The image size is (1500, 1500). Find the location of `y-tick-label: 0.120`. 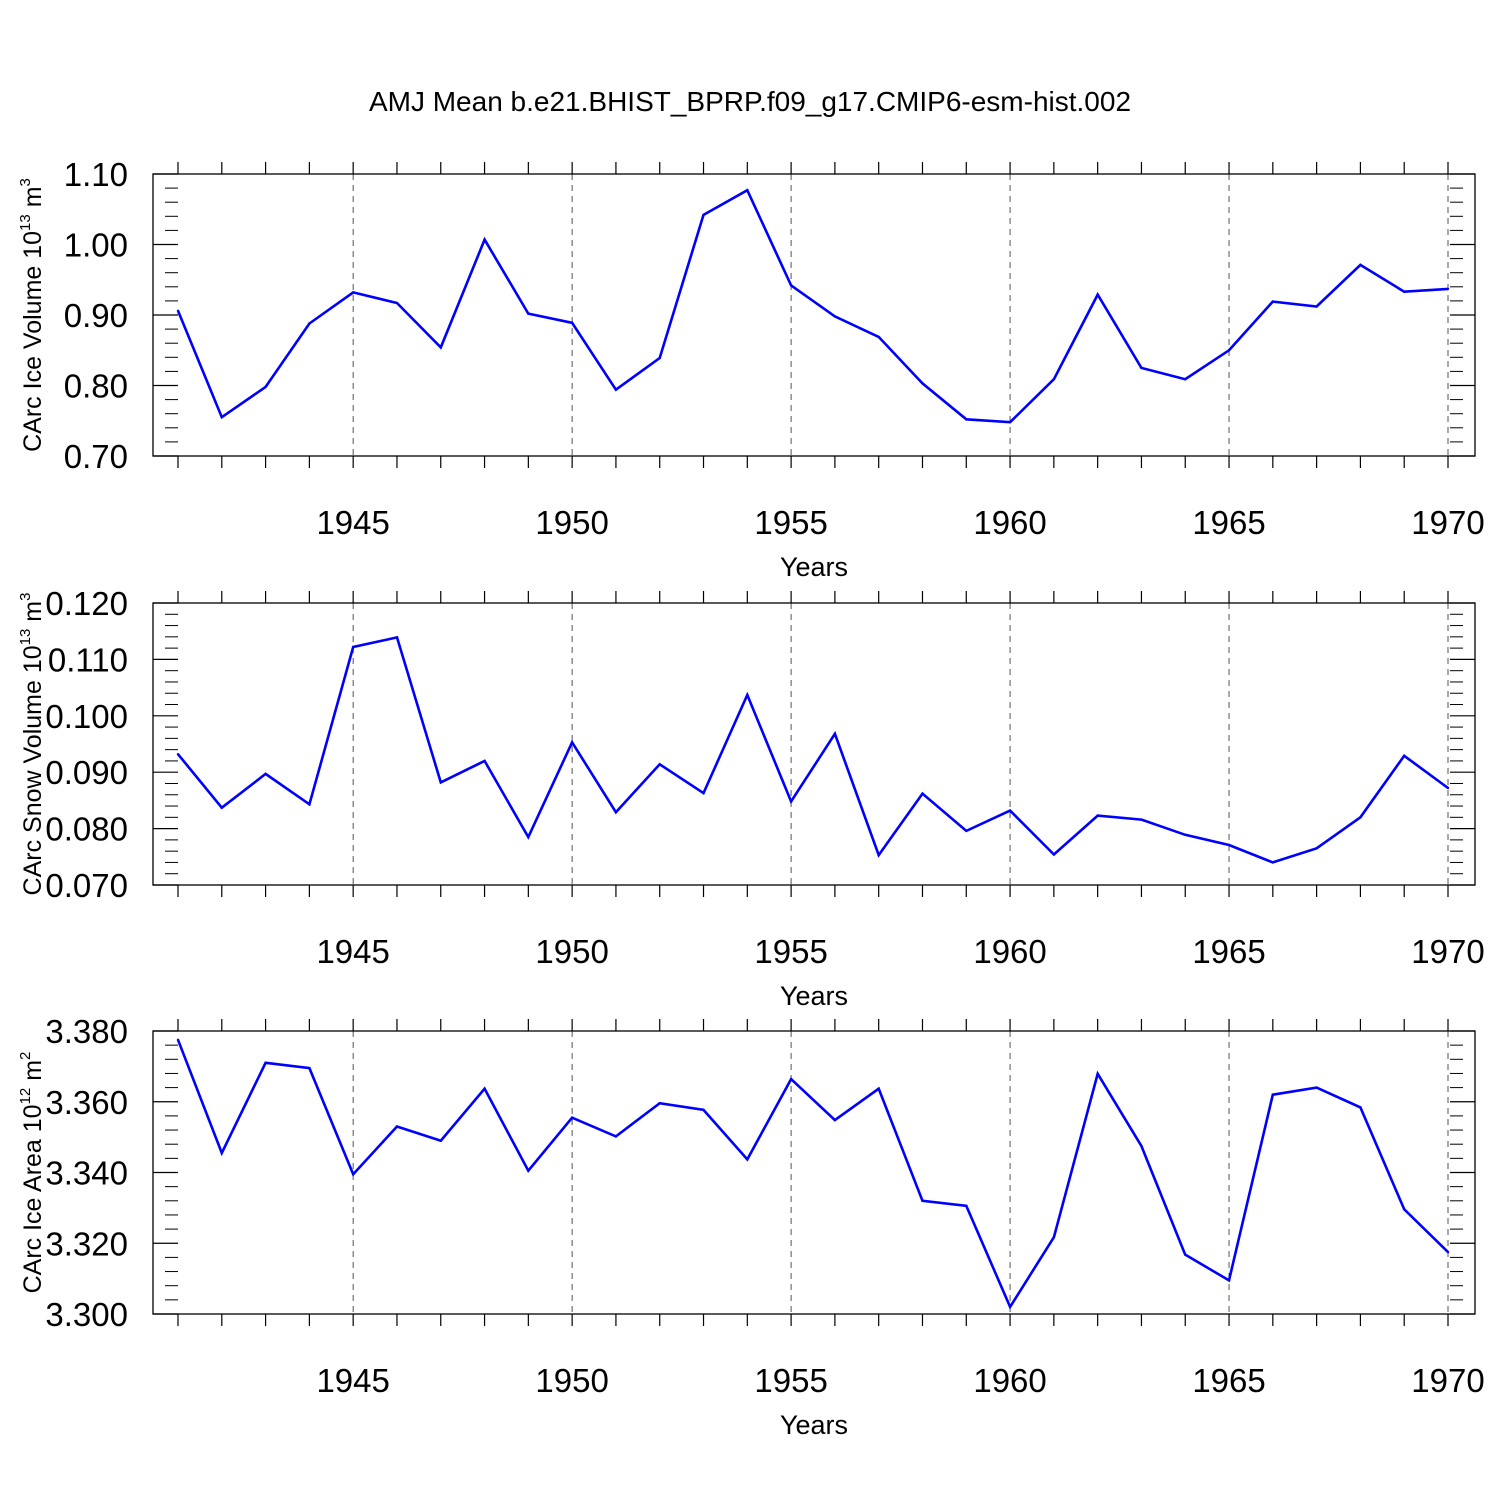

y-tick-label: 0.120 is located at coordinates (86, 603).